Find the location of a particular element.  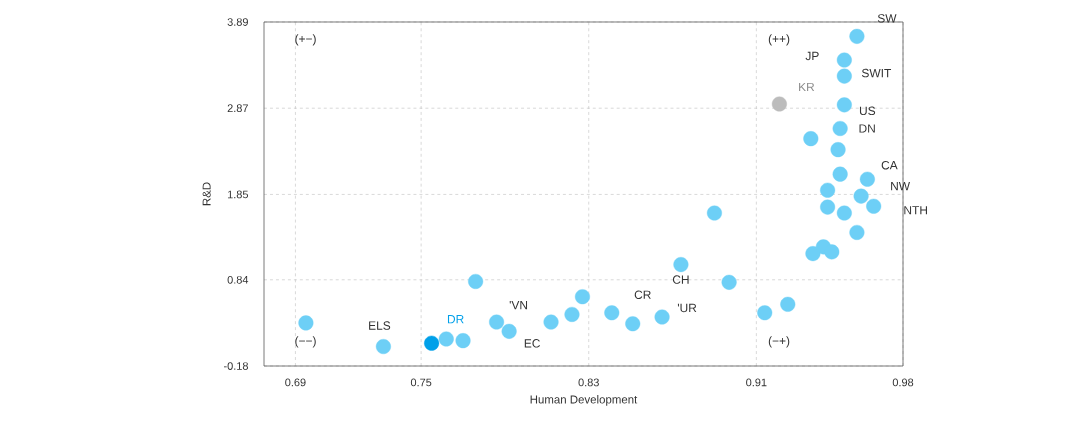

annotation: SWIT is located at coordinates (876, 73).